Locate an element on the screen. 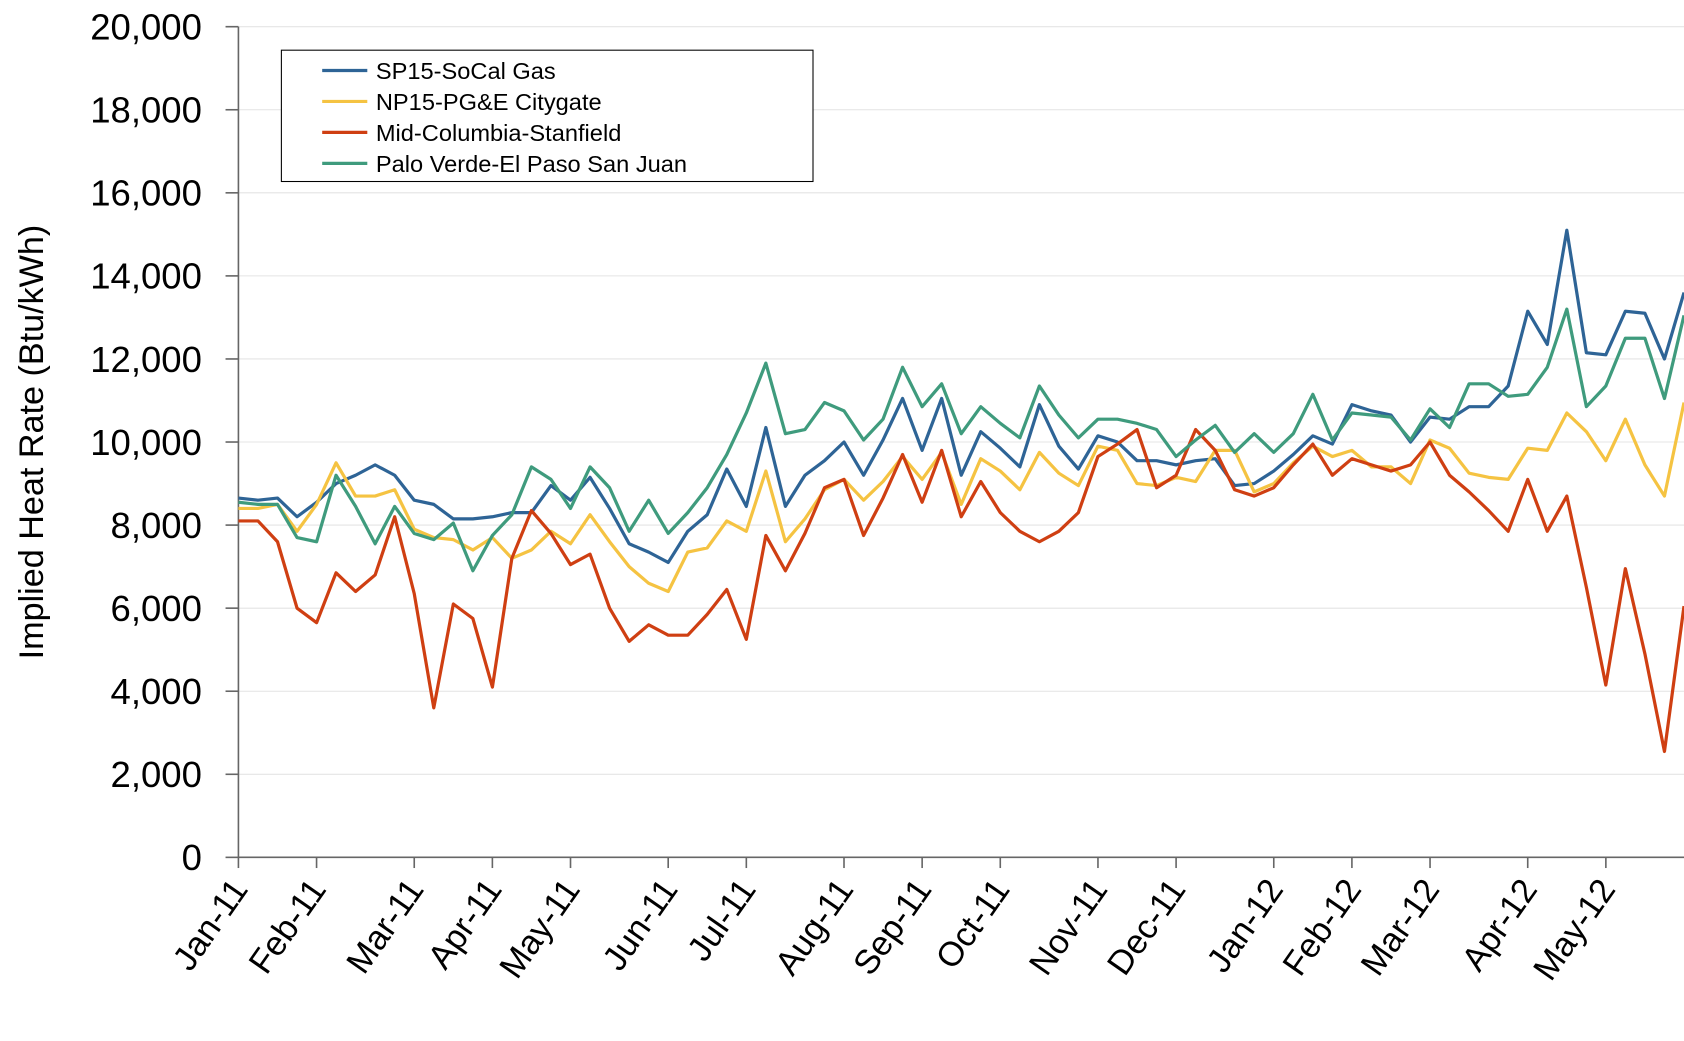 The width and height of the screenshot is (1684, 1041). y-tick-label: 2,000 is located at coordinates (156, 774).